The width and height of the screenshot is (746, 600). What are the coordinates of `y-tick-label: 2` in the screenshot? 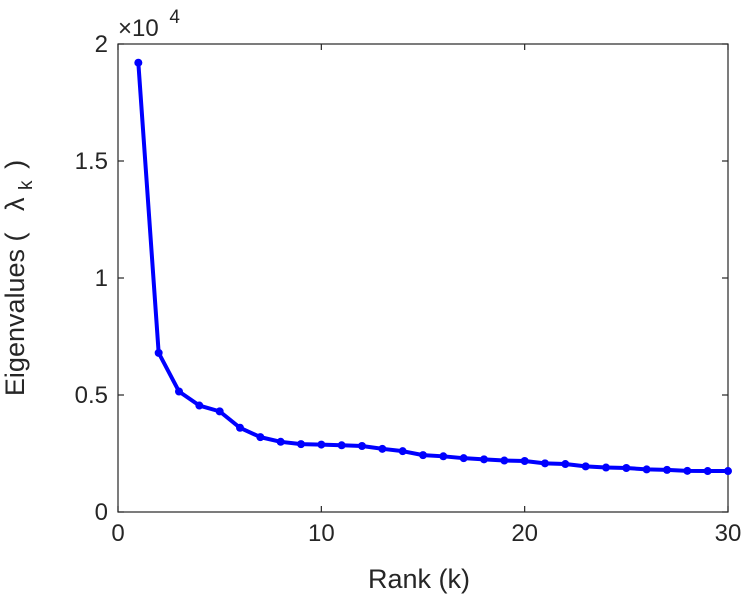 It's located at (101, 44).